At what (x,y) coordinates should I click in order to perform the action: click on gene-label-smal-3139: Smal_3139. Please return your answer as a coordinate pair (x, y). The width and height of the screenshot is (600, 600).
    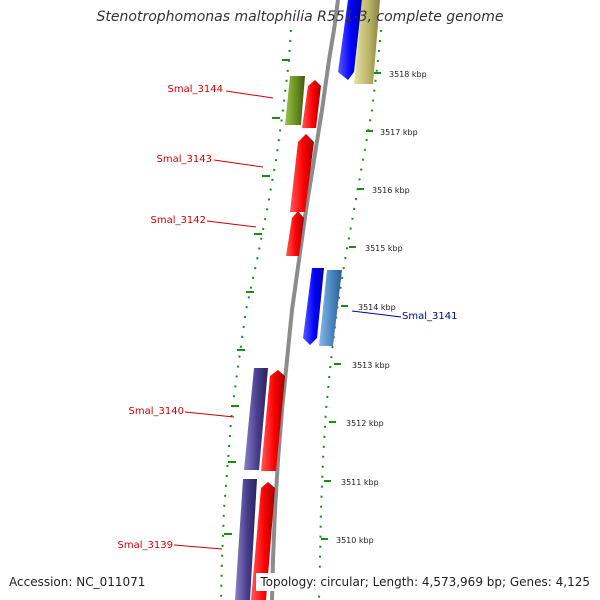
    Looking at the image, I should click on (145, 545).